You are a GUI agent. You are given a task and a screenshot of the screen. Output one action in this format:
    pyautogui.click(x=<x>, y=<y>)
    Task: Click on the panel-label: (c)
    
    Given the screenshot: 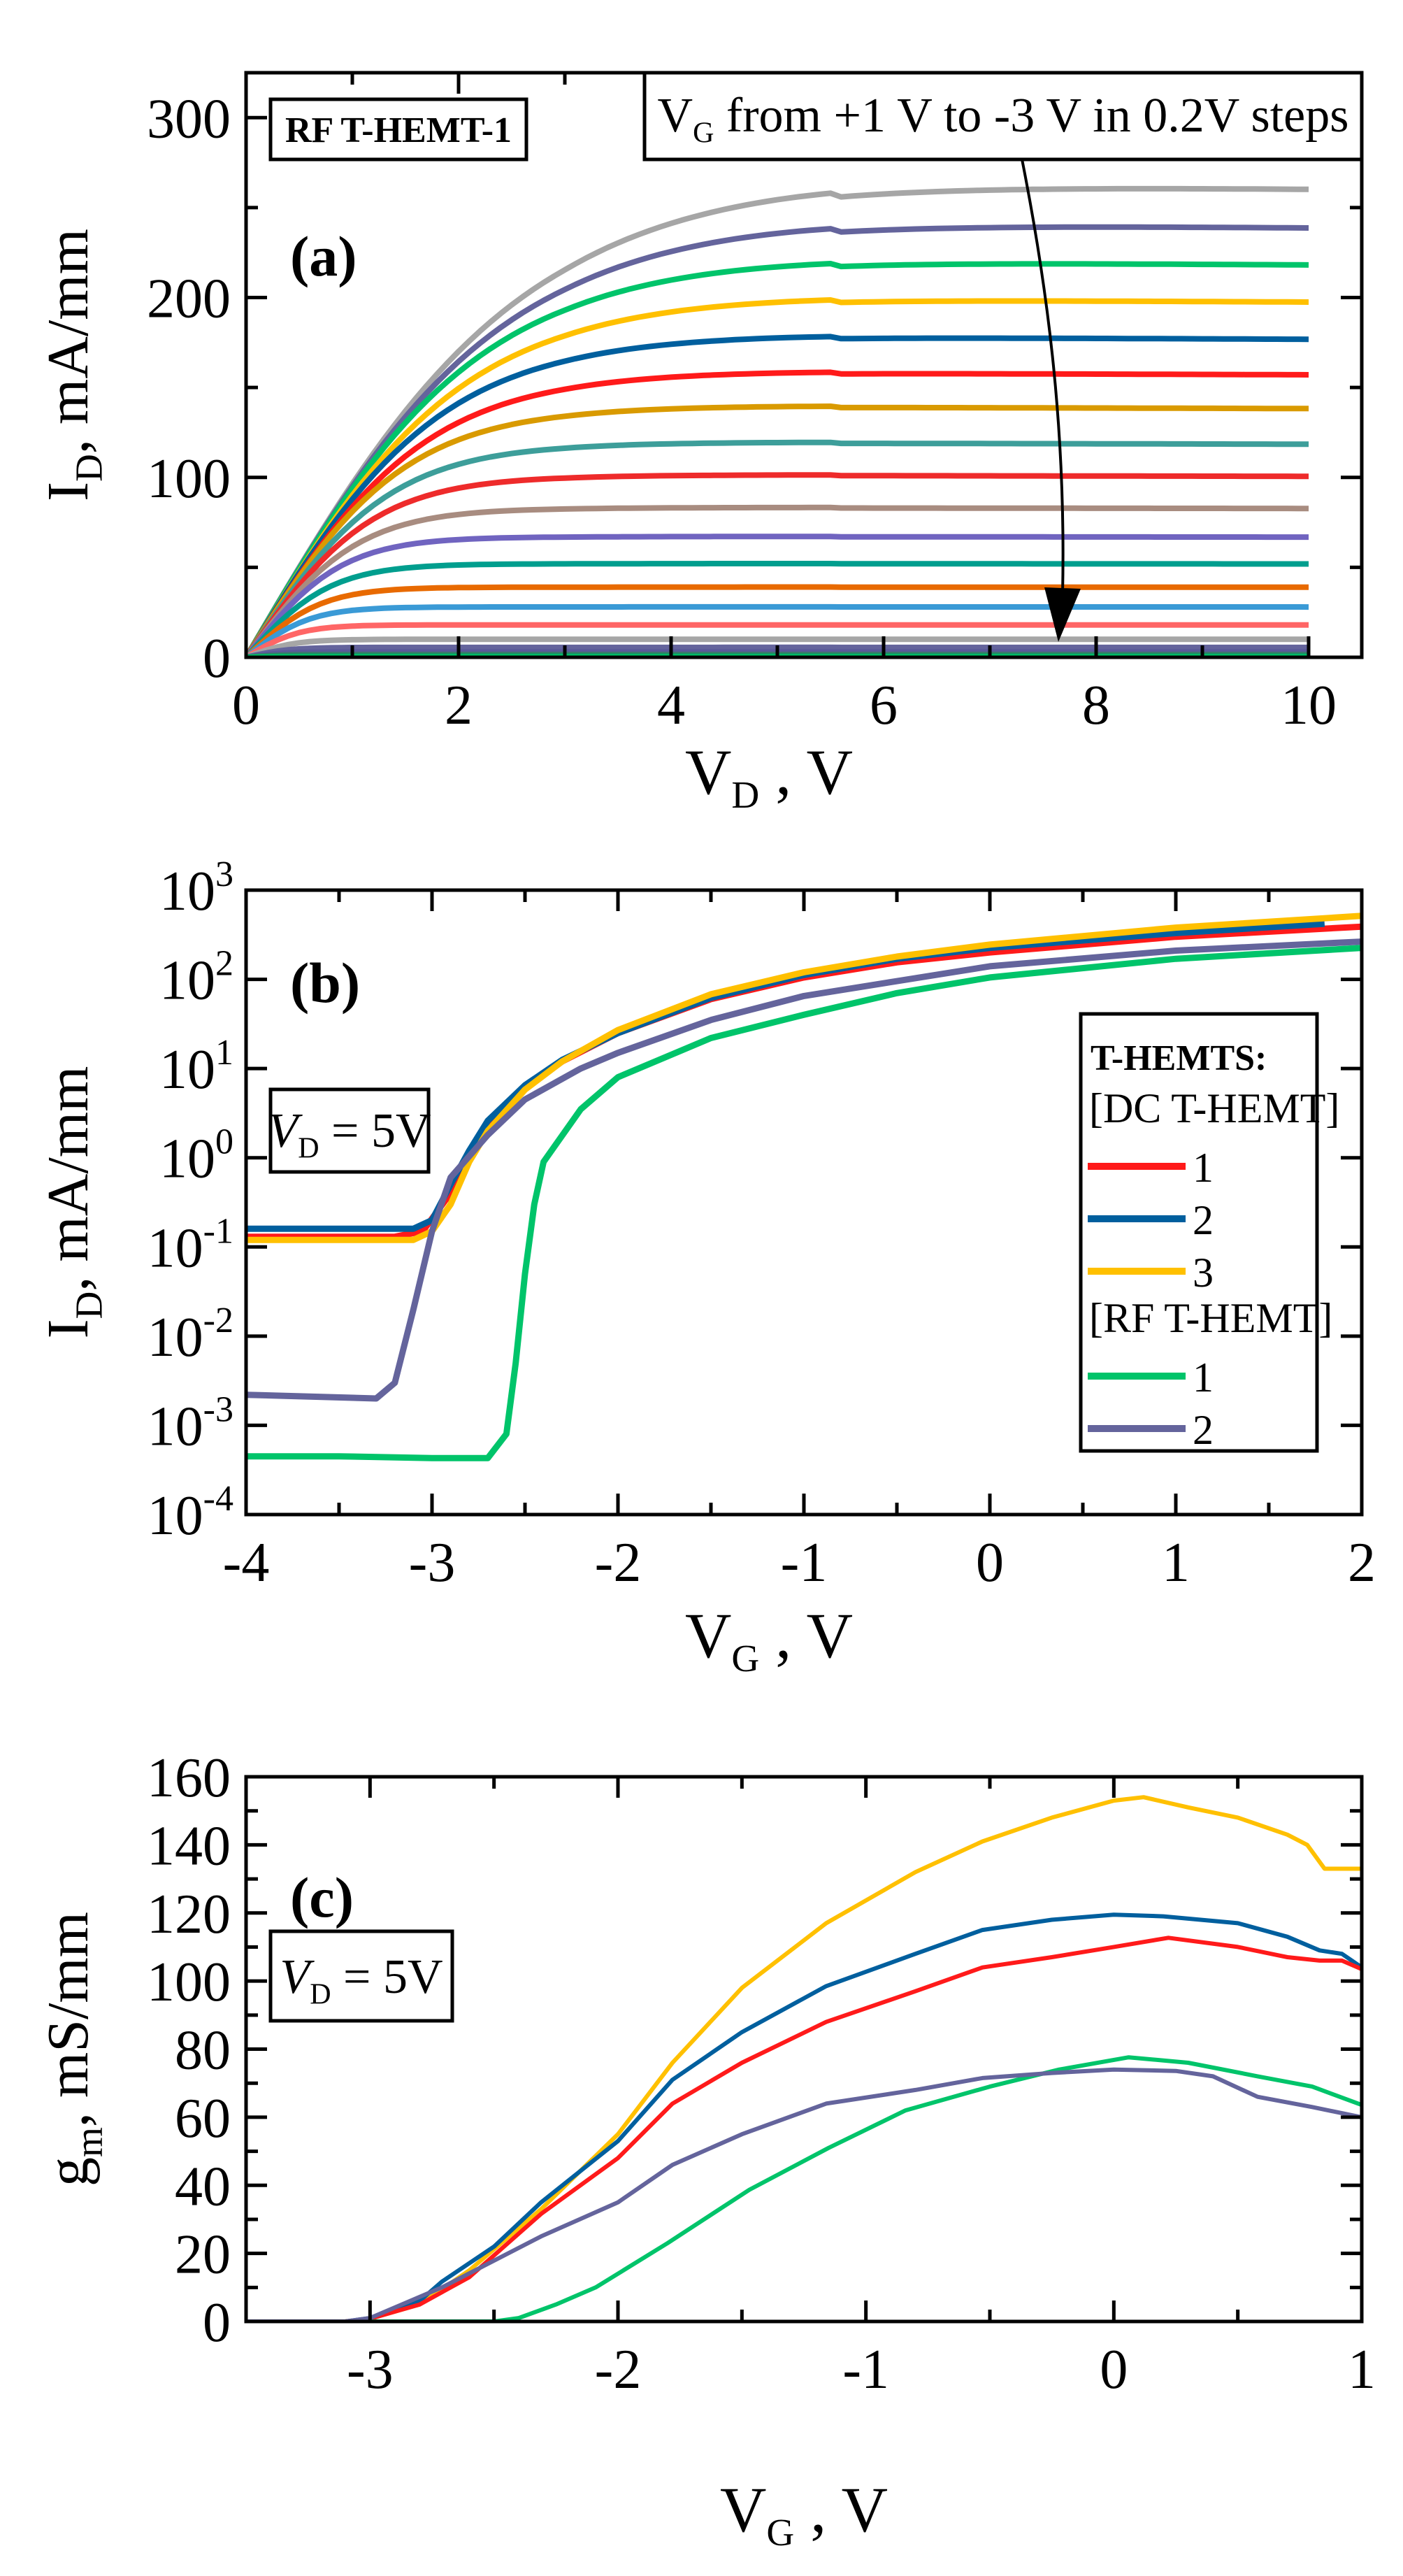 What is the action you would take?
    pyautogui.click(x=322, y=1897)
    